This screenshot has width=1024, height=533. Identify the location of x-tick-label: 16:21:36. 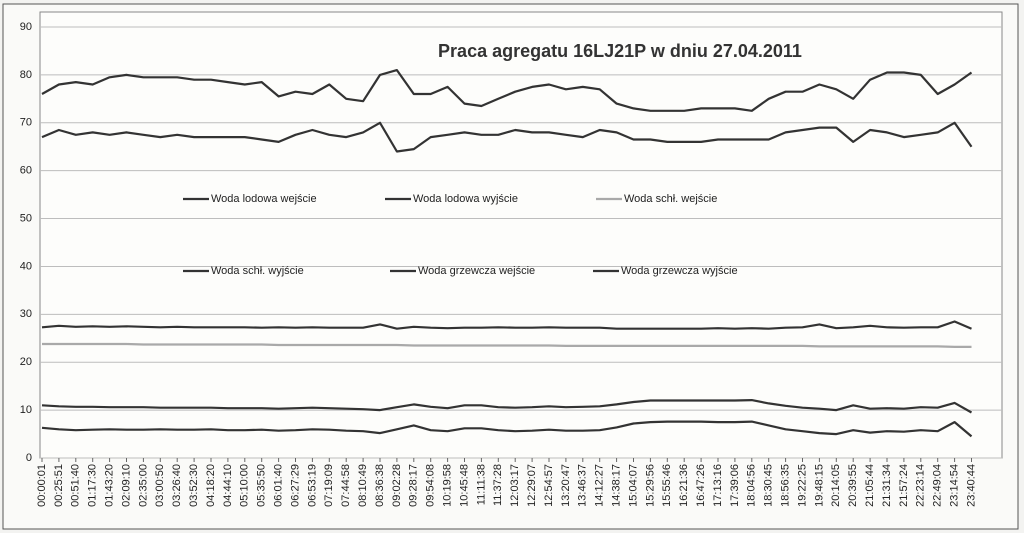
(684, 485).